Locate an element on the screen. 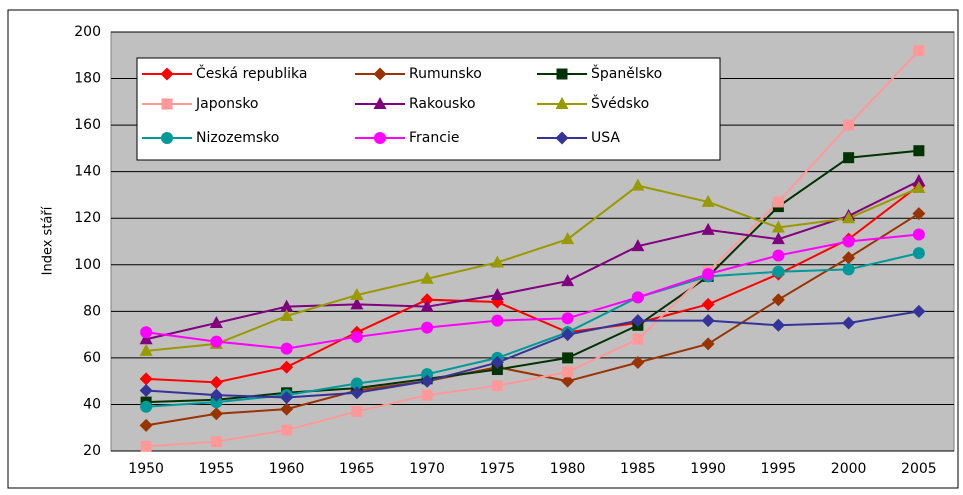 This screenshot has width=963, height=495. legend-label: Česká republika is located at coordinates (252, 73).